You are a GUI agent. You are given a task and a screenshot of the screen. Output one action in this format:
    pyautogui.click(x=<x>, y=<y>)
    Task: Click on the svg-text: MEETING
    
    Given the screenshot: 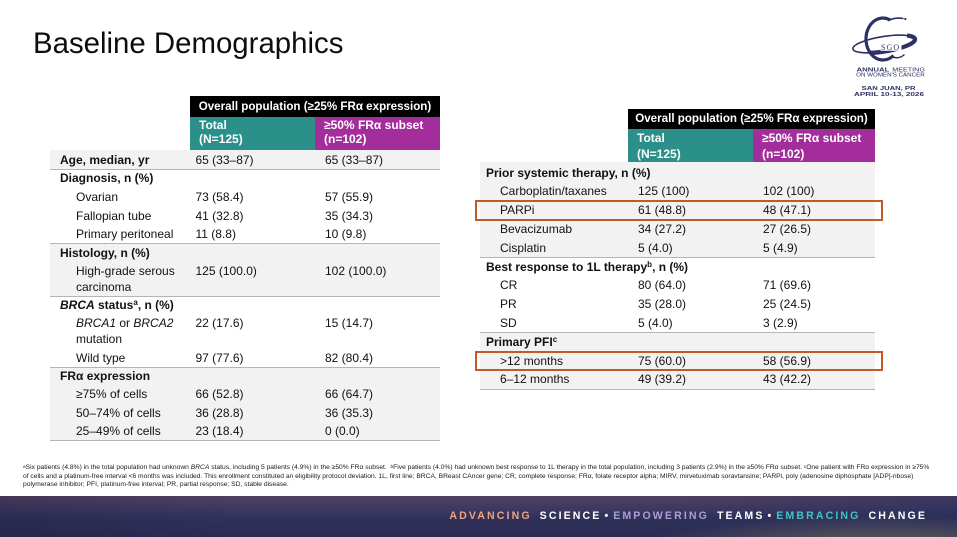 What is the action you would take?
    pyautogui.click(x=908, y=70)
    